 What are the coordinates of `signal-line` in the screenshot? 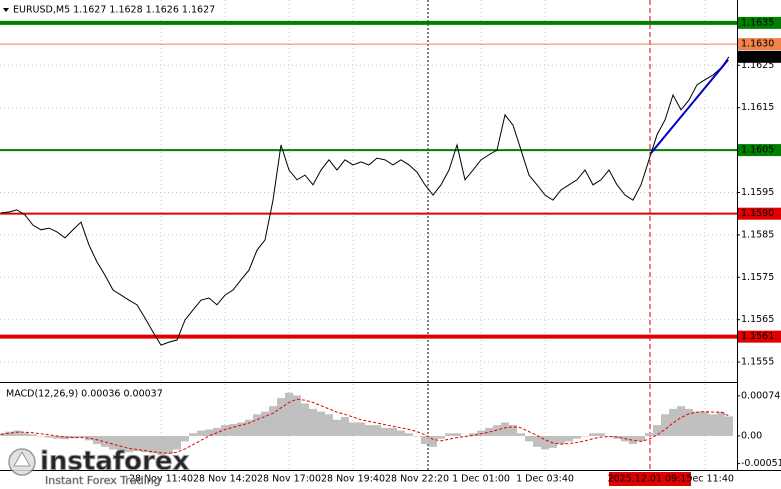 It's located at (365, 426).